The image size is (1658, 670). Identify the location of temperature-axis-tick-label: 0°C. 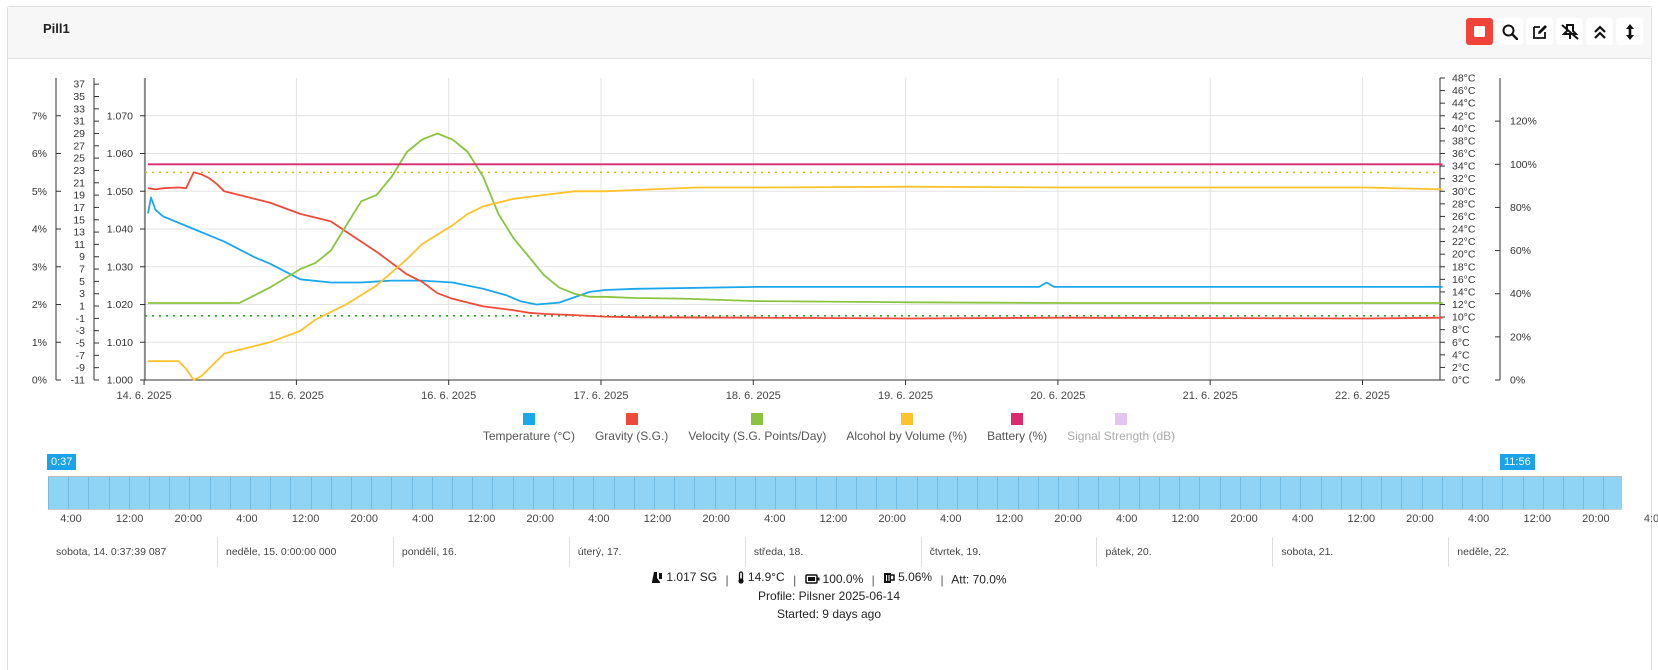
(1461, 381).